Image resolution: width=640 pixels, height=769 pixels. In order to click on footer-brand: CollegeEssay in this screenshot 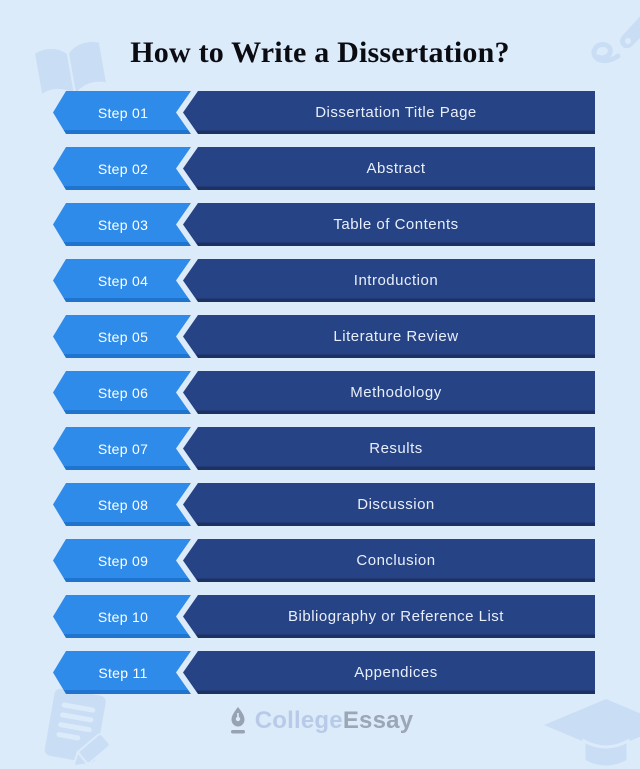, I will do `click(320, 720)`.